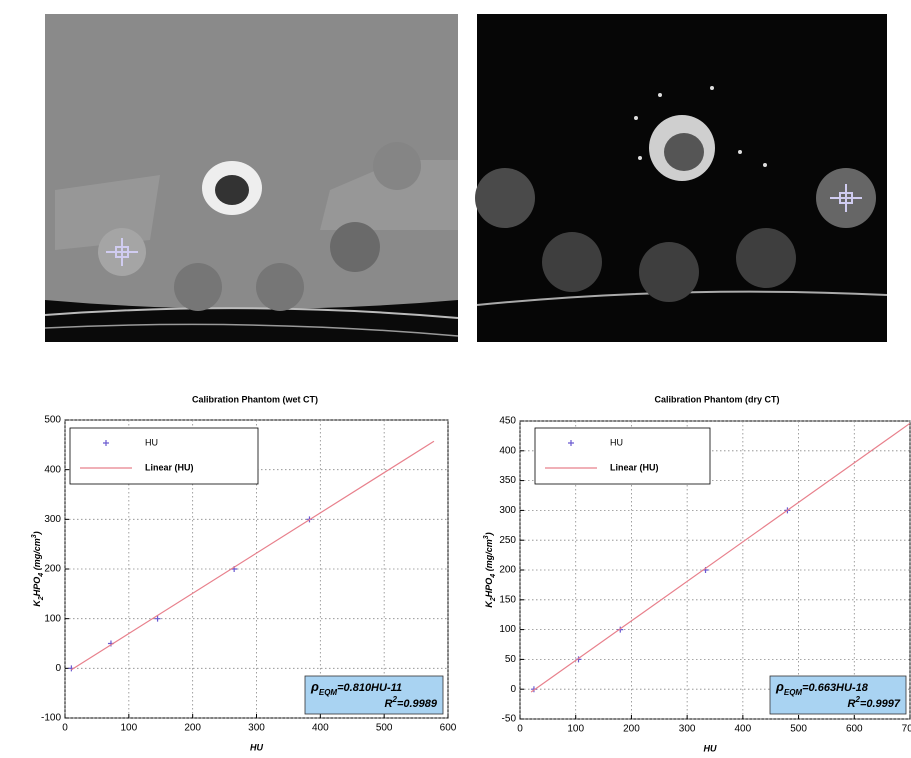 Image resolution: width=911 pixels, height=758 pixels. What do you see at coordinates (255, 399) in the screenshot?
I see `chart-title: Calibration Phantom (wet CT)` at bounding box center [255, 399].